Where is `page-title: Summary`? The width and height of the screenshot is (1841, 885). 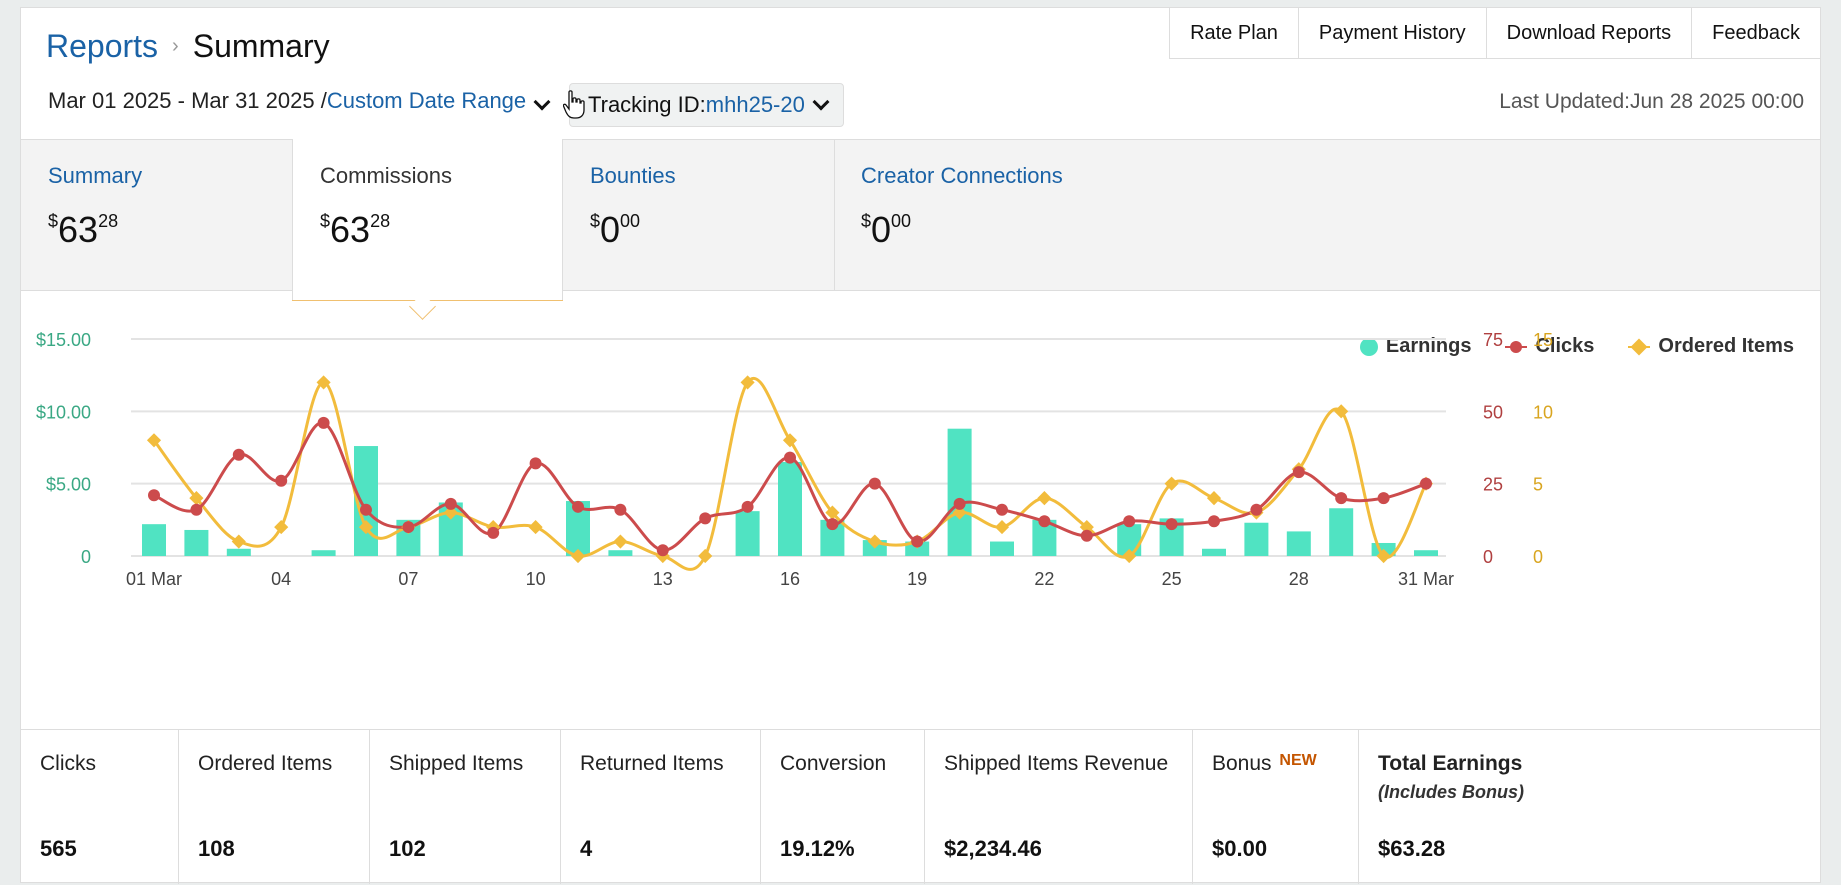
page-title: Summary is located at coordinates (261, 46).